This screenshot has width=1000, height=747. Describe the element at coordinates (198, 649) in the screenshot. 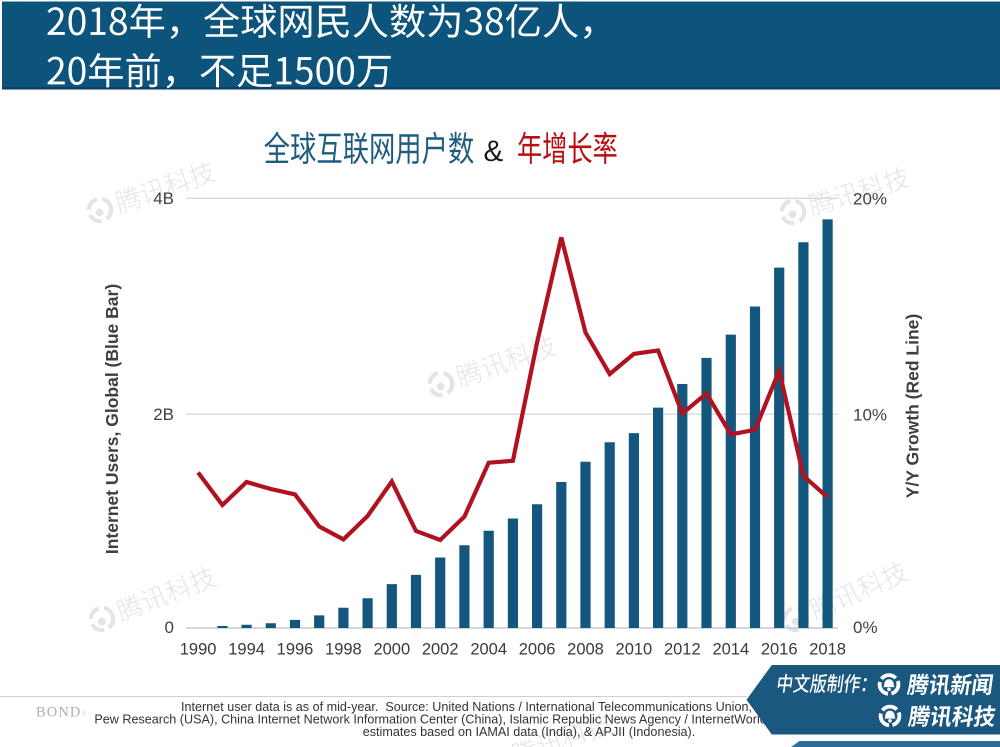

I see `svg-text: 1990` at that location.